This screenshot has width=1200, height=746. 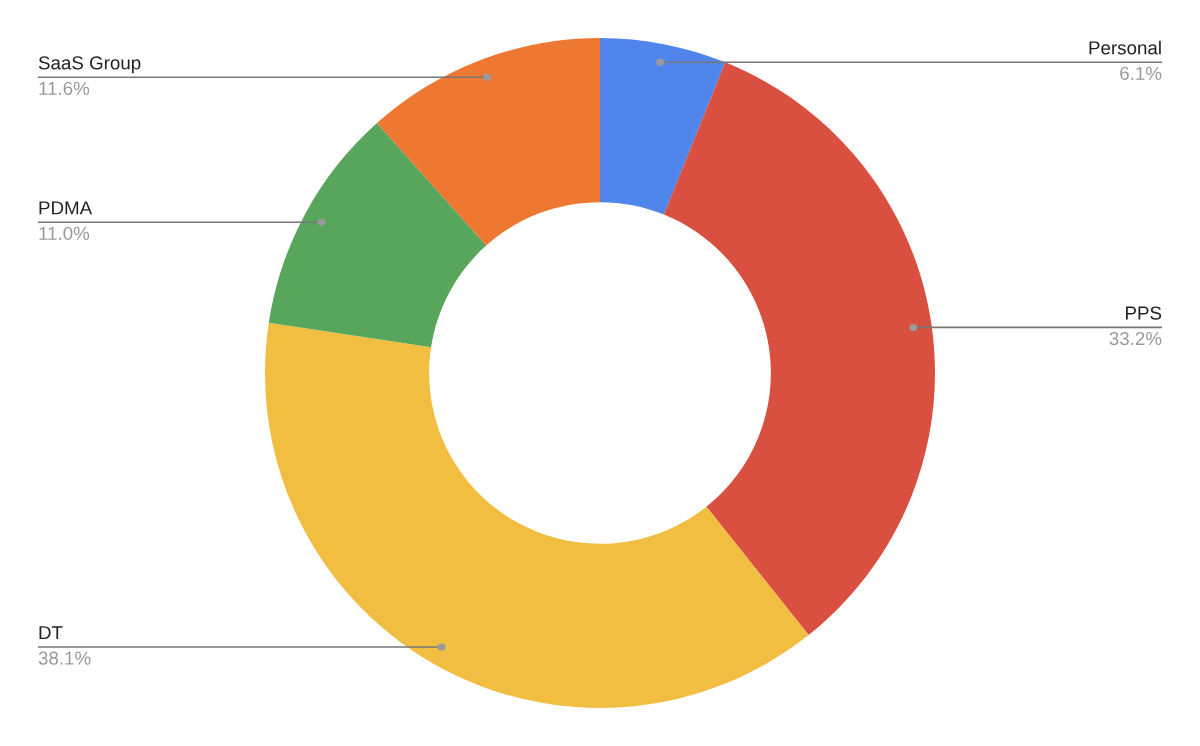 I want to click on data-label: 6.1%, so click(x=1141, y=73).